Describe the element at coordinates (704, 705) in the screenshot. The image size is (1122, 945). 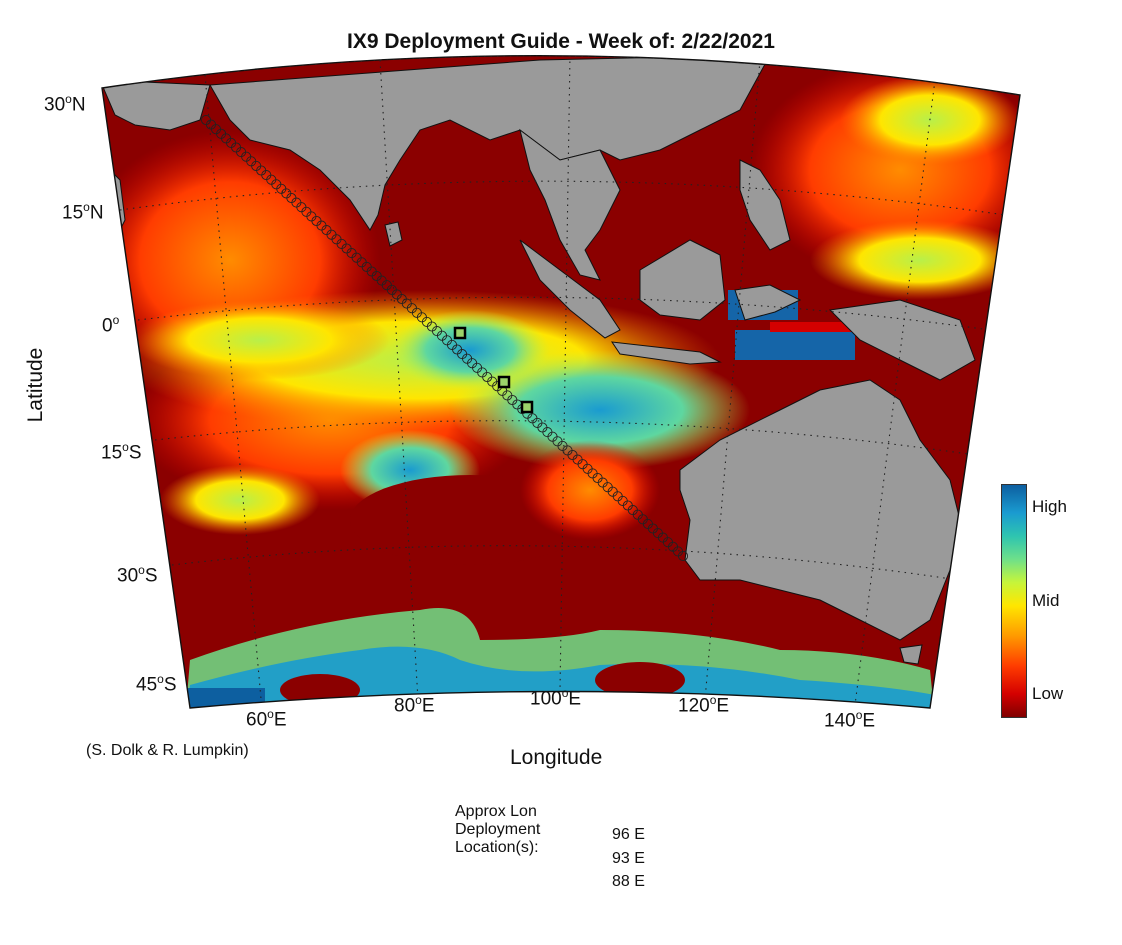
I see `lon-tick-120e: 120oE` at that location.